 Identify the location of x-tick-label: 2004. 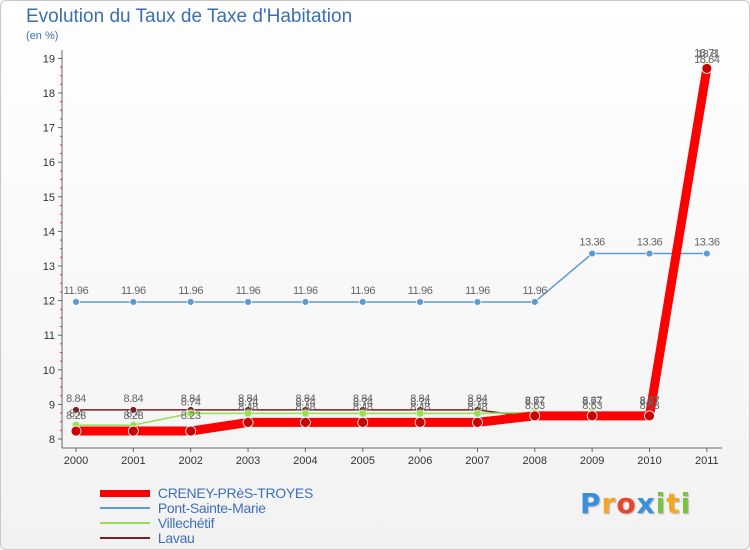
(305, 461).